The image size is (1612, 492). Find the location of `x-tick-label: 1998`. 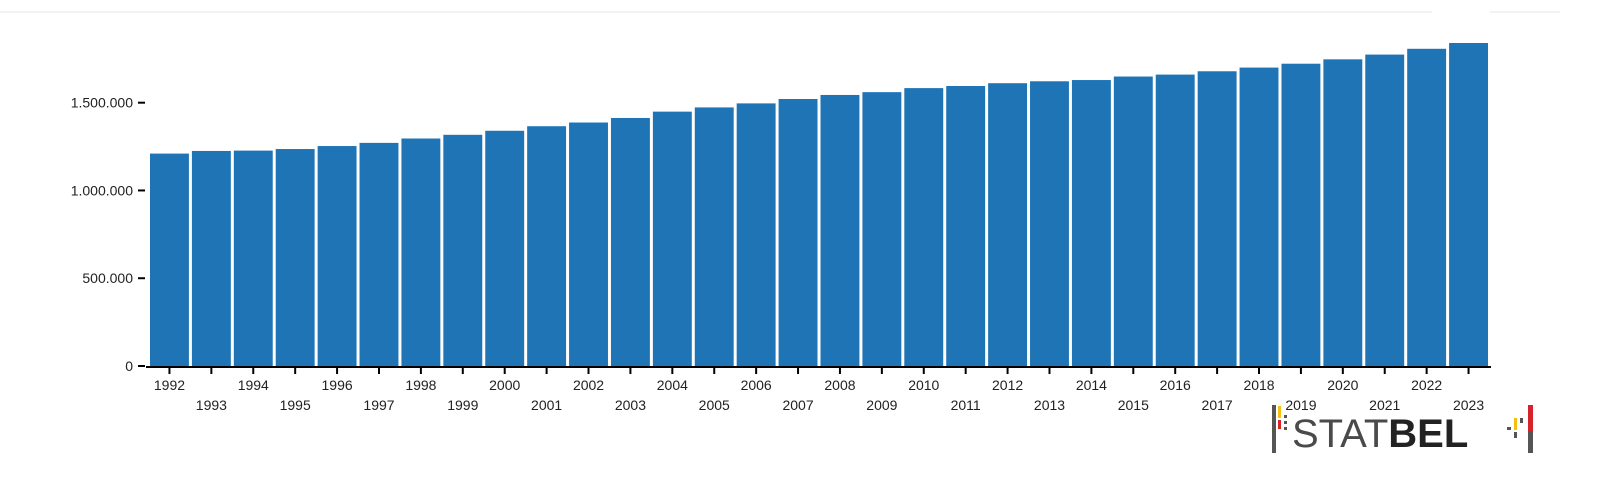

x-tick-label: 1998 is located at coordinates (420, 385).